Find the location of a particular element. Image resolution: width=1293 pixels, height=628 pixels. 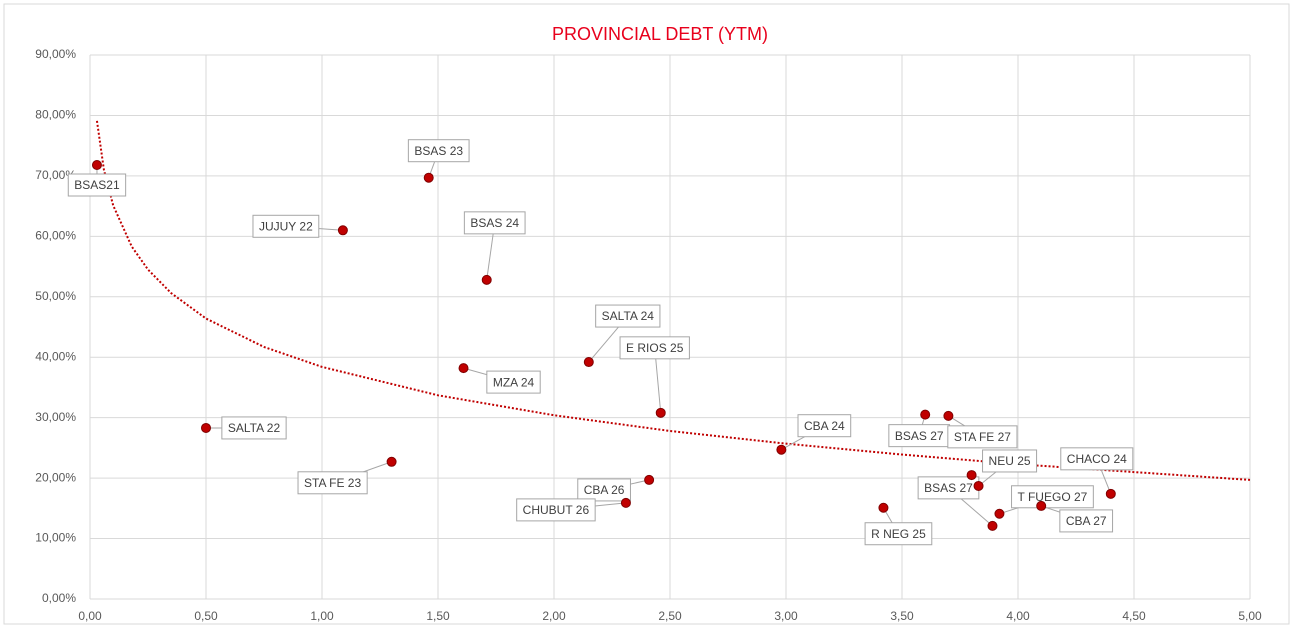

y-tick-label: 60,00% is located at coordinates (55, 236).